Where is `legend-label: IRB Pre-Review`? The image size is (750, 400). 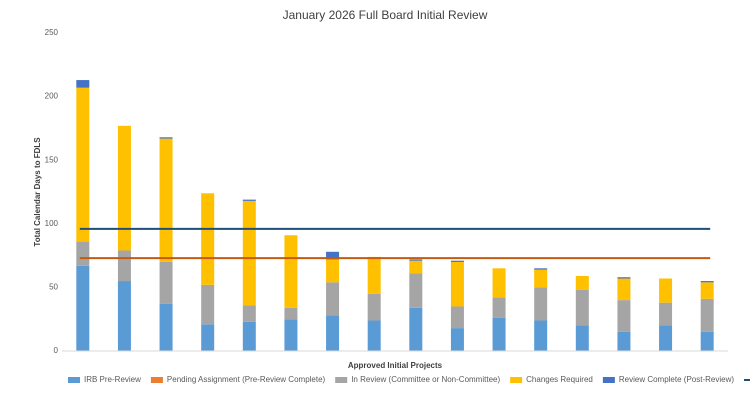
legend-label: IRB Pre-Review is located at coordinates (112, 379).